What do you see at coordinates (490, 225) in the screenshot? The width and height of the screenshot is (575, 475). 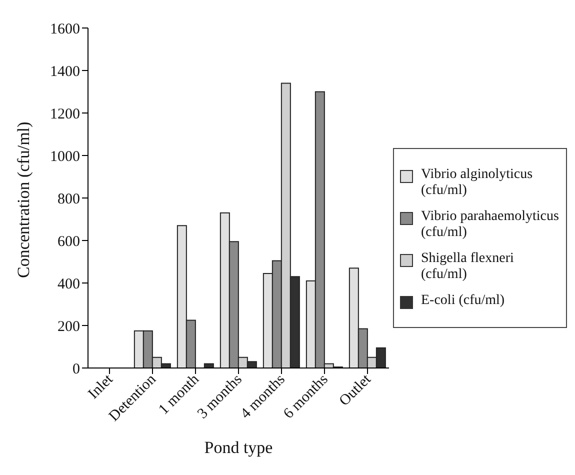 I see `legend-label: Vibrio parahaemolyticus (cfu/ml)` at bounding box center [490, 225].